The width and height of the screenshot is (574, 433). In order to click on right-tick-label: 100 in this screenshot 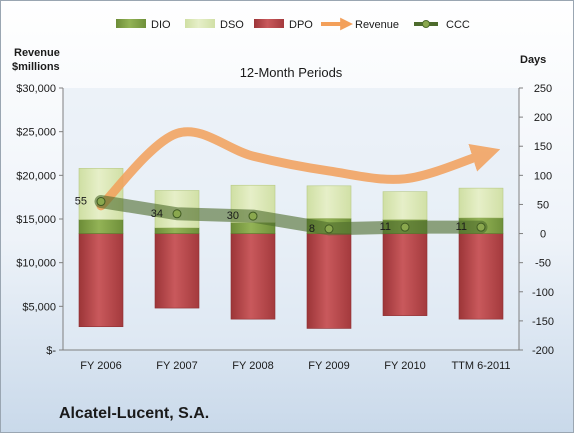, I will do `click(543, 176)`.